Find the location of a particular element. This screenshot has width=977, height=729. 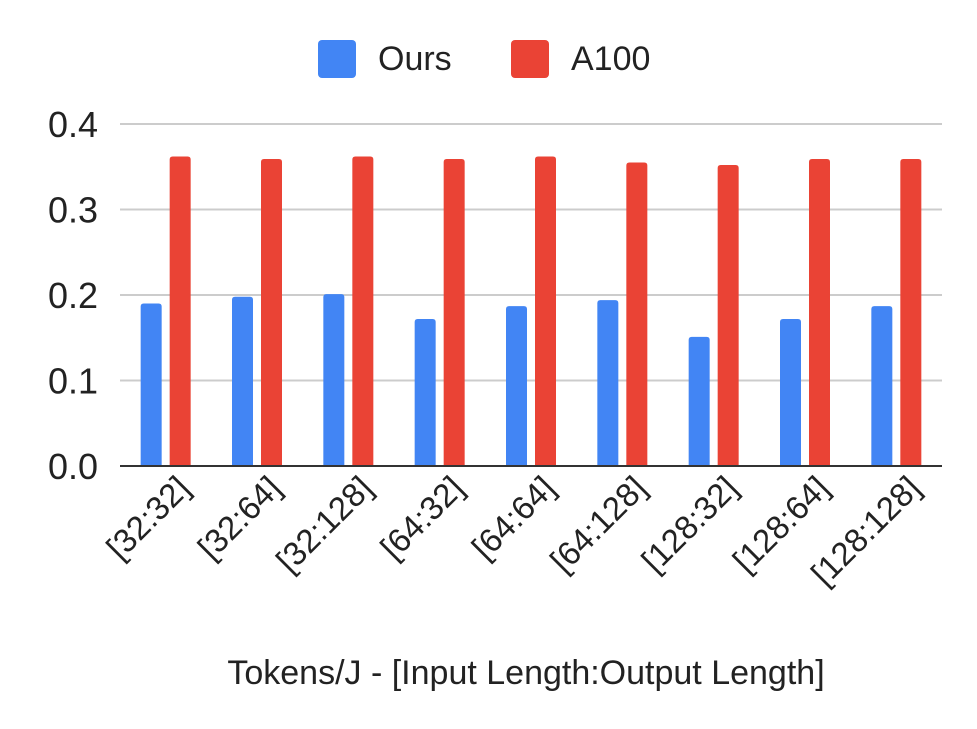

y-tick-label: 0.4 is located at coordinates (73, 124).